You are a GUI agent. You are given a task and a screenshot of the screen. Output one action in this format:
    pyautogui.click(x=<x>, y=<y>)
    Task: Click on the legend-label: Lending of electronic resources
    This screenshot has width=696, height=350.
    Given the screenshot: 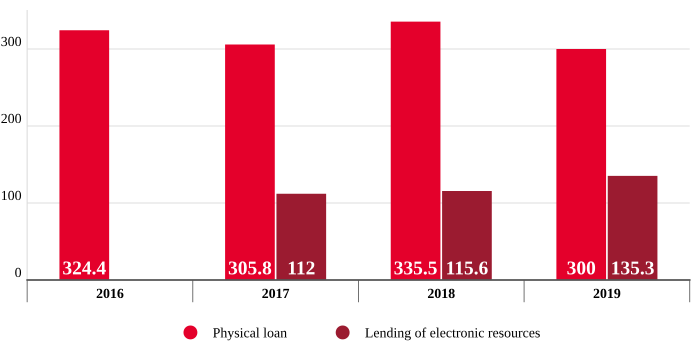 What is the action you would take?
    pyautogui.click(x=452, y=334)
    